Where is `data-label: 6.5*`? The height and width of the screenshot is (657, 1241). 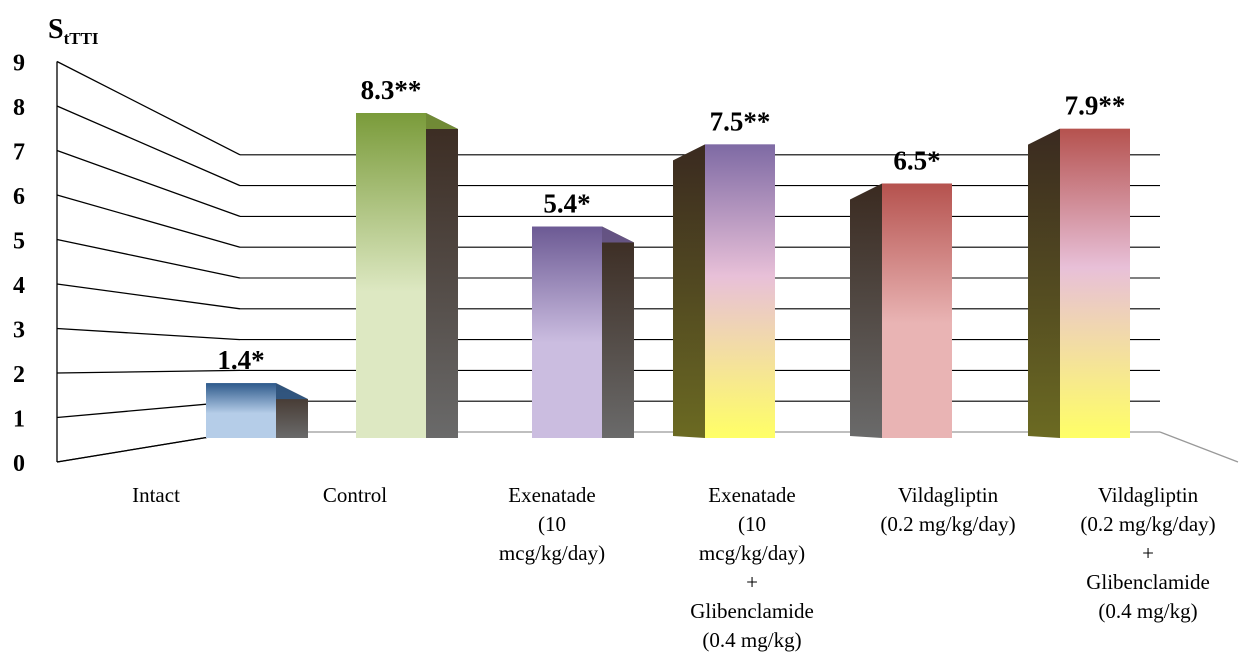 data-label: 6.5* is located at coordinates (916, 160).